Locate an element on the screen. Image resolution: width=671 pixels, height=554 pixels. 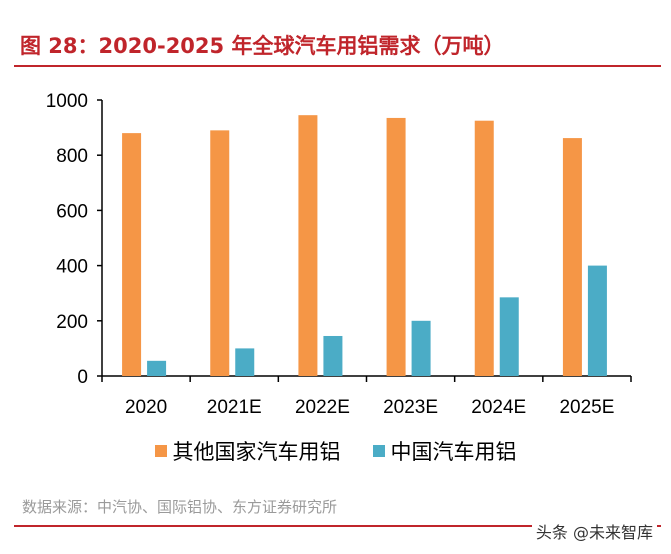
x-tick-label: 2025E is located at coordinates (586, 407).